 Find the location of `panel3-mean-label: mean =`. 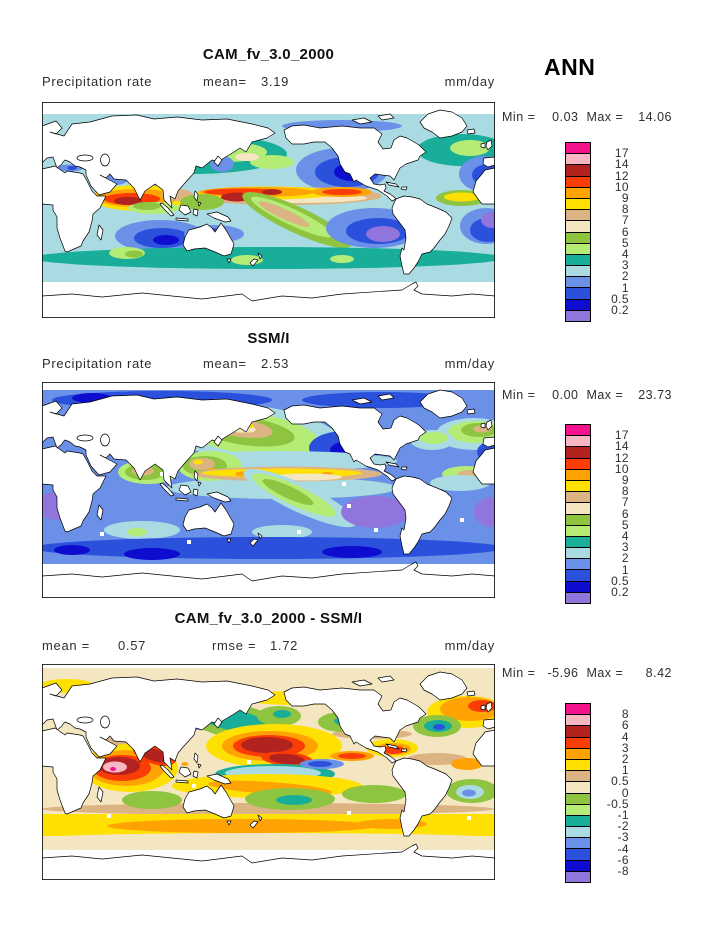

panel3-mean-label: mean = is located at coordinates (66, 645).